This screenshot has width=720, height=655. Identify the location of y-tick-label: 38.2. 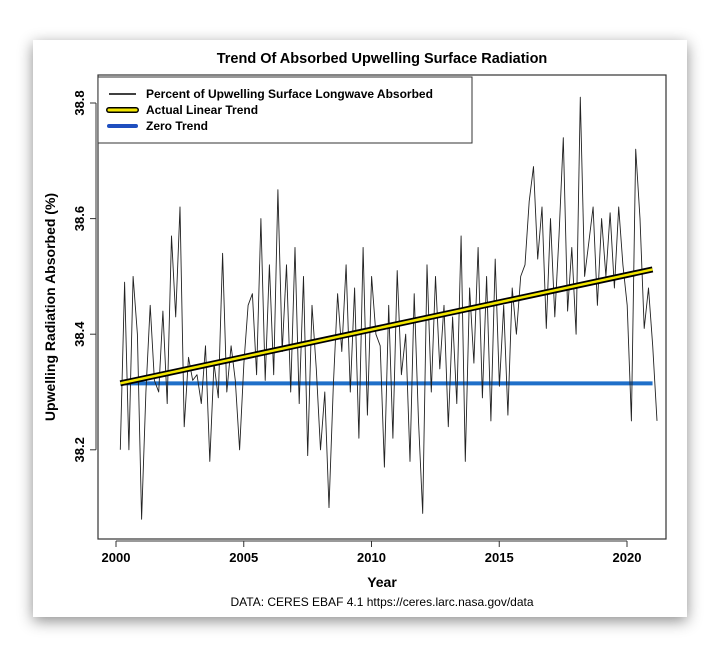
(79, 449).